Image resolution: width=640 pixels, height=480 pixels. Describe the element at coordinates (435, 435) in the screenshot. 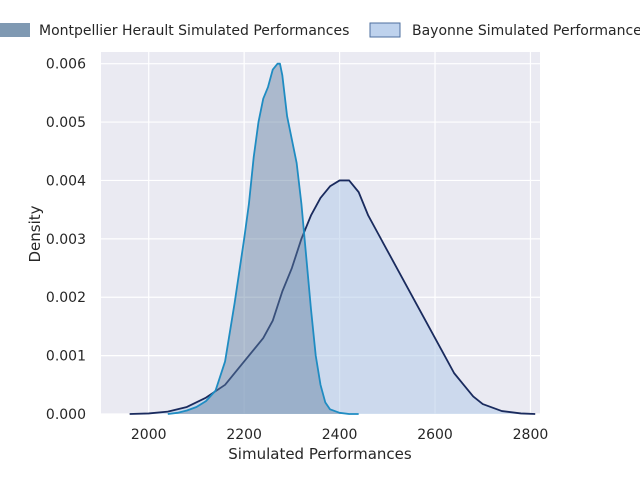

I see `x-tick-label-3: 2600` at that location.